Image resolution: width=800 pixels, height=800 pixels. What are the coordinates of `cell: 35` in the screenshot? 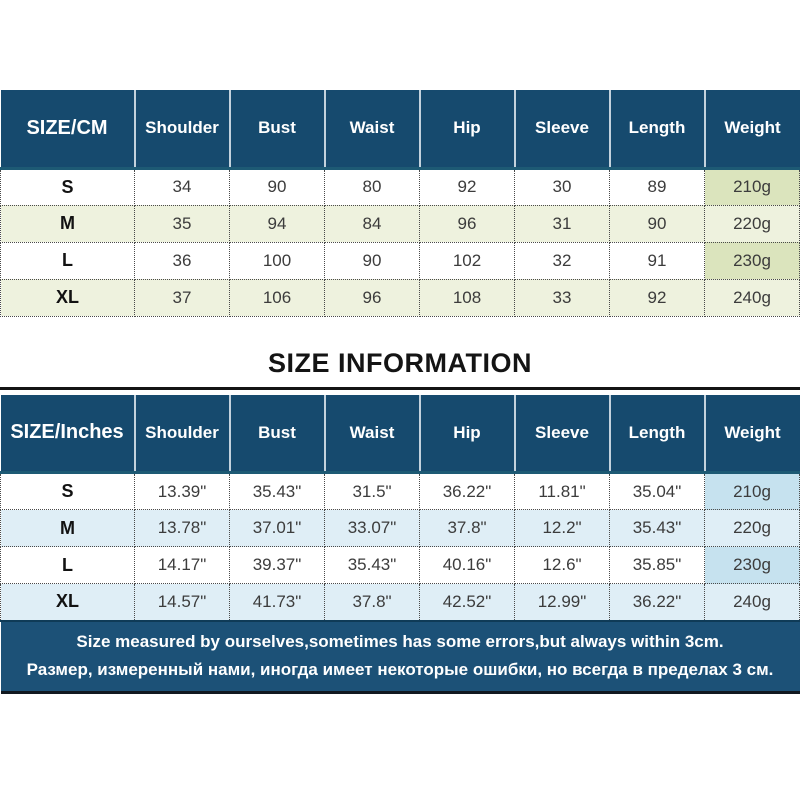 It's located at (182, 223).